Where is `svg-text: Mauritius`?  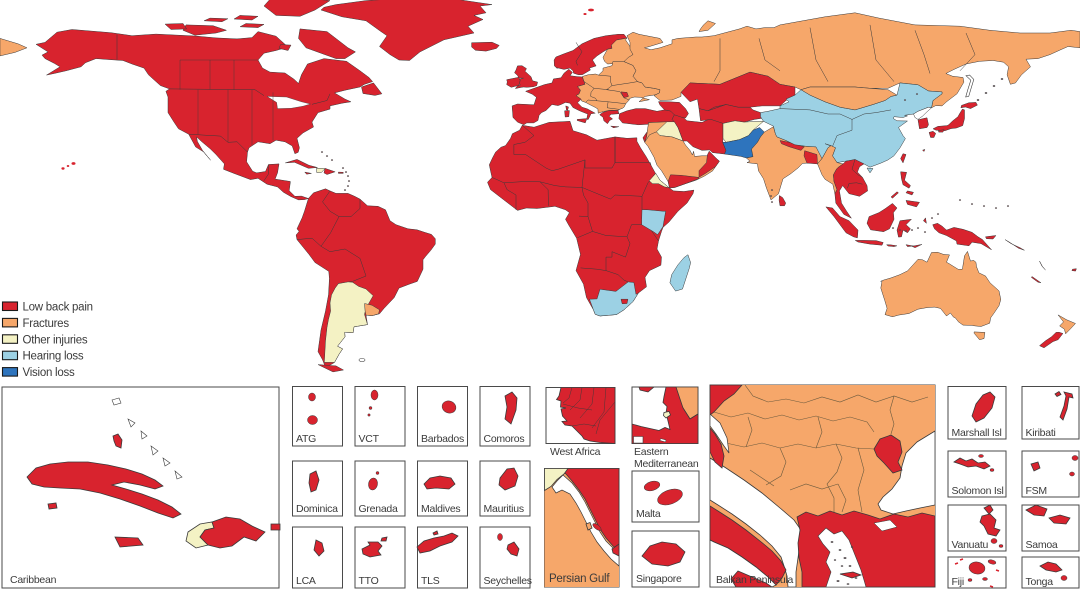
svg-text: Mauritius is located at coordinates (504, 509).